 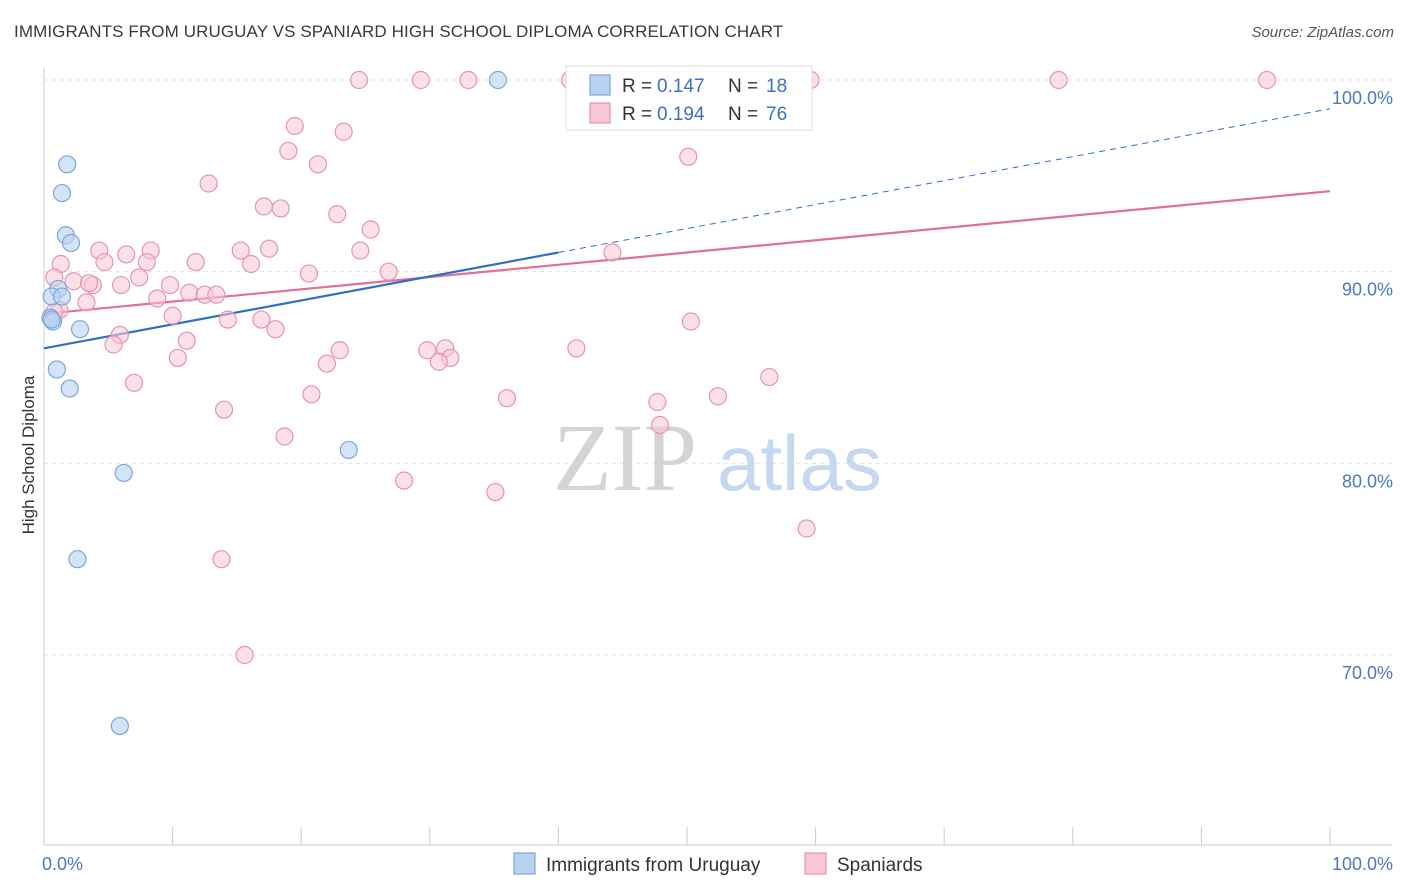 I want to click on bottom-legend: Immigrants from Uruguay Spaniards, so click(x=718, y=864).